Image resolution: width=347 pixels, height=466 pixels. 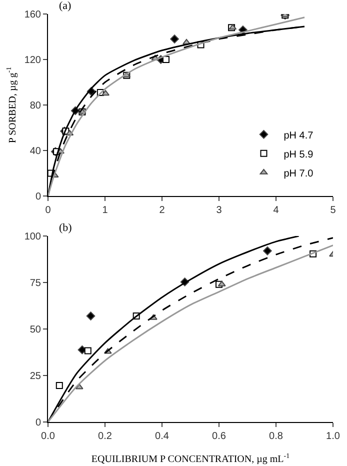 What do you see at coordinates (65, 228) in the screenshot?
I see `chart-title: (b)` at bounding box center [65, 228].